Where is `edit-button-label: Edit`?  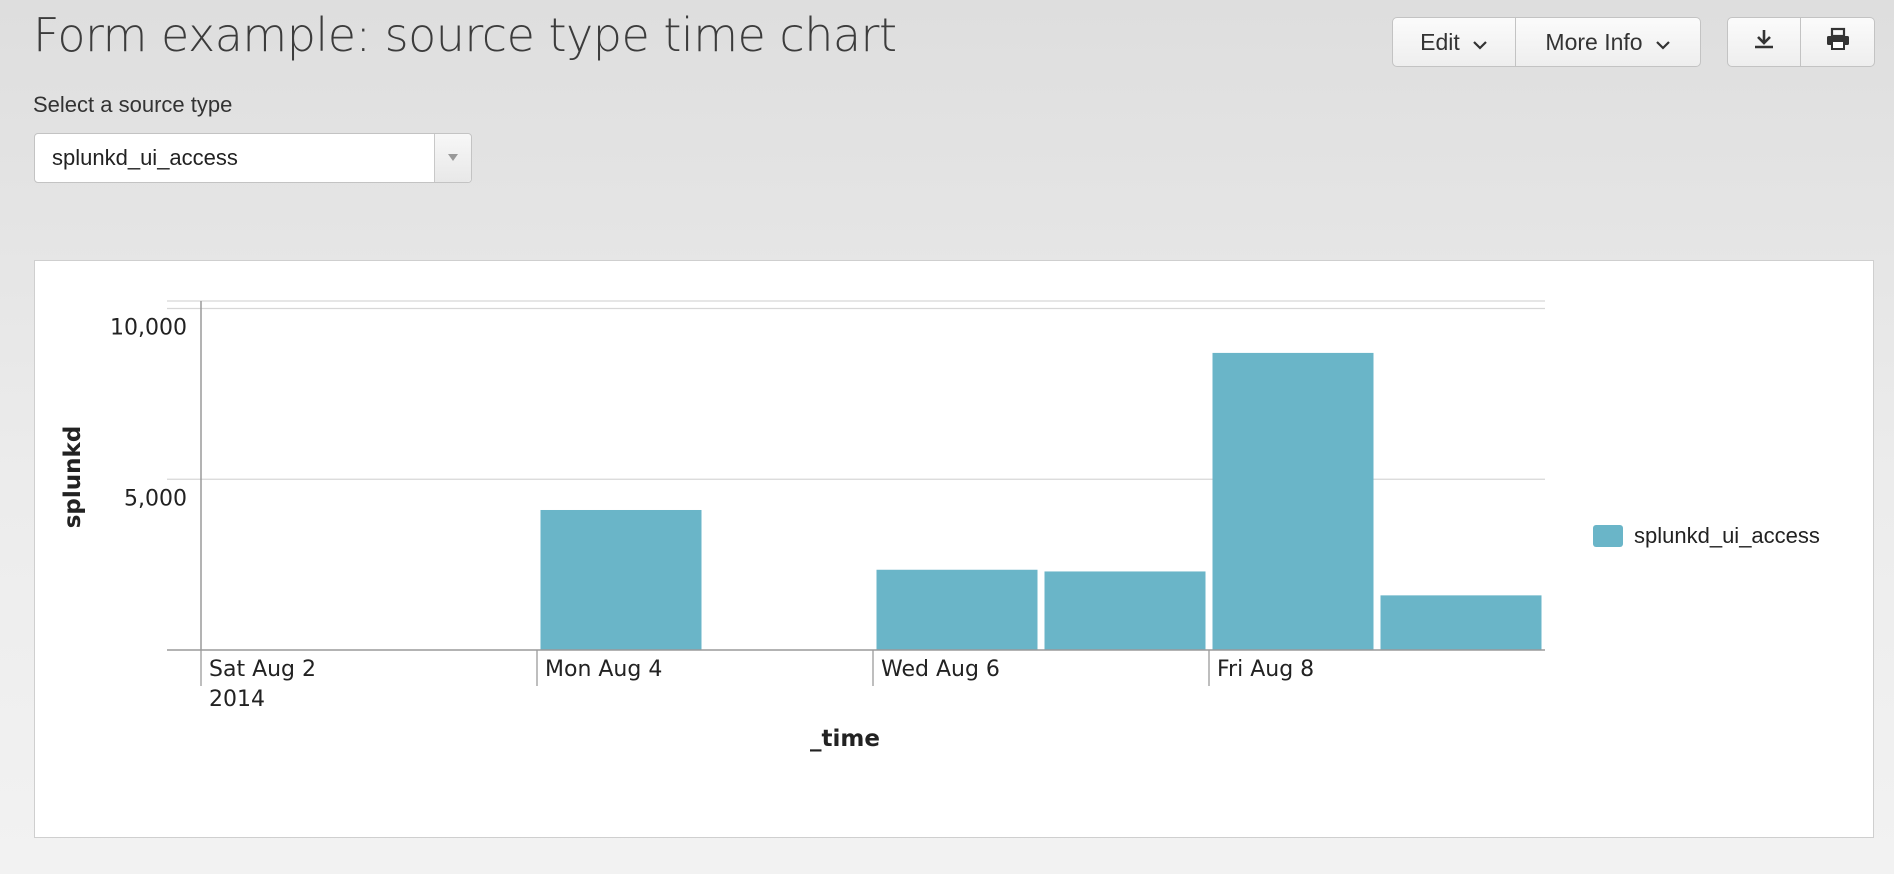
edit-button-label: Edit is located at coordinates (1440, 41).